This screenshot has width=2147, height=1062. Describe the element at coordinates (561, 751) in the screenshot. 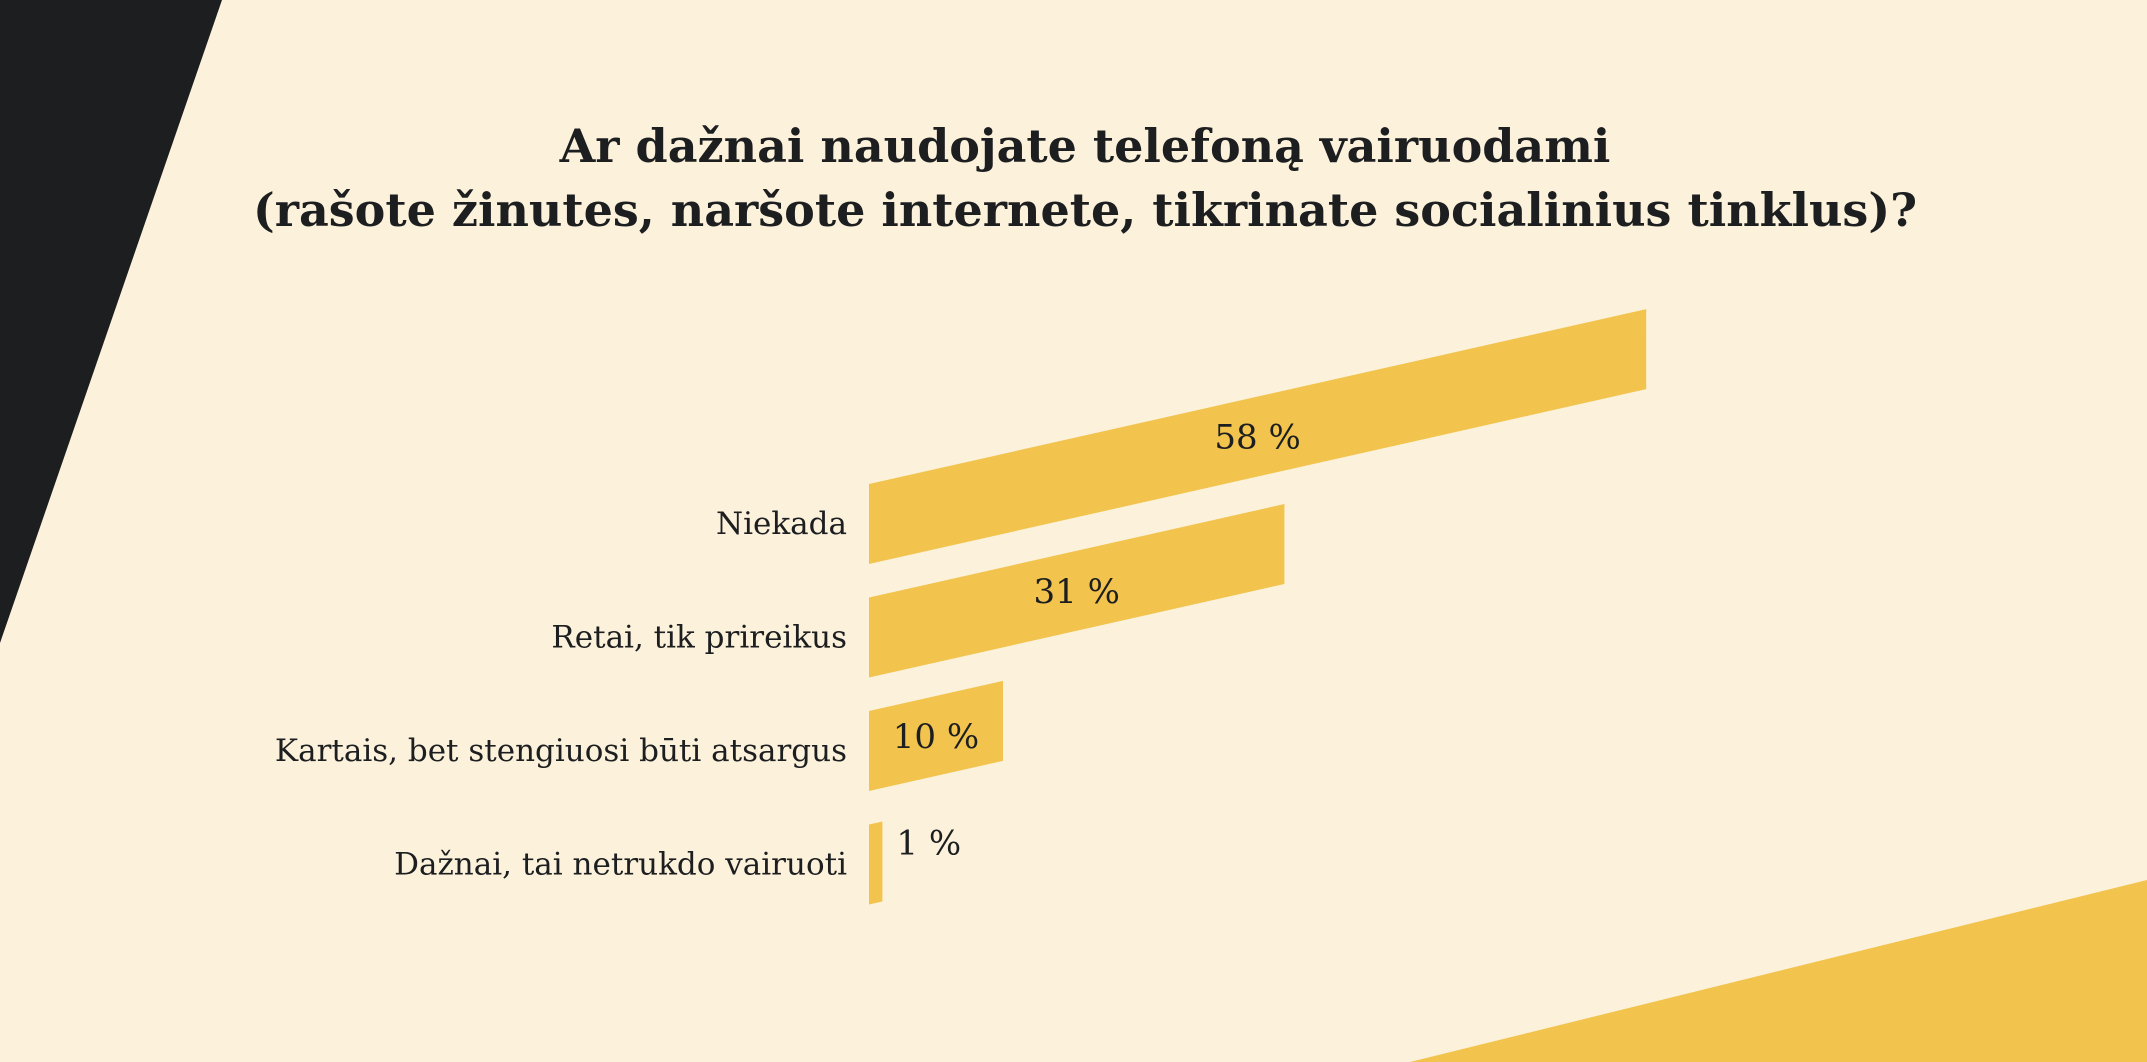

I see `category-label: Kartais, bet stengiuosi būti atsargus` at that location.